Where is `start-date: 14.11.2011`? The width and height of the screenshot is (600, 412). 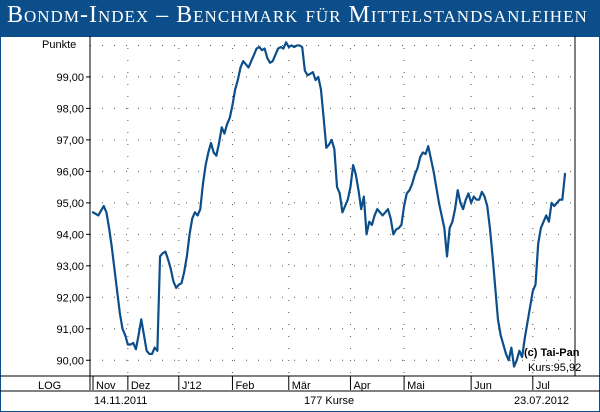 start-date: 14.11.2011 is located at coordinates (120, 401).